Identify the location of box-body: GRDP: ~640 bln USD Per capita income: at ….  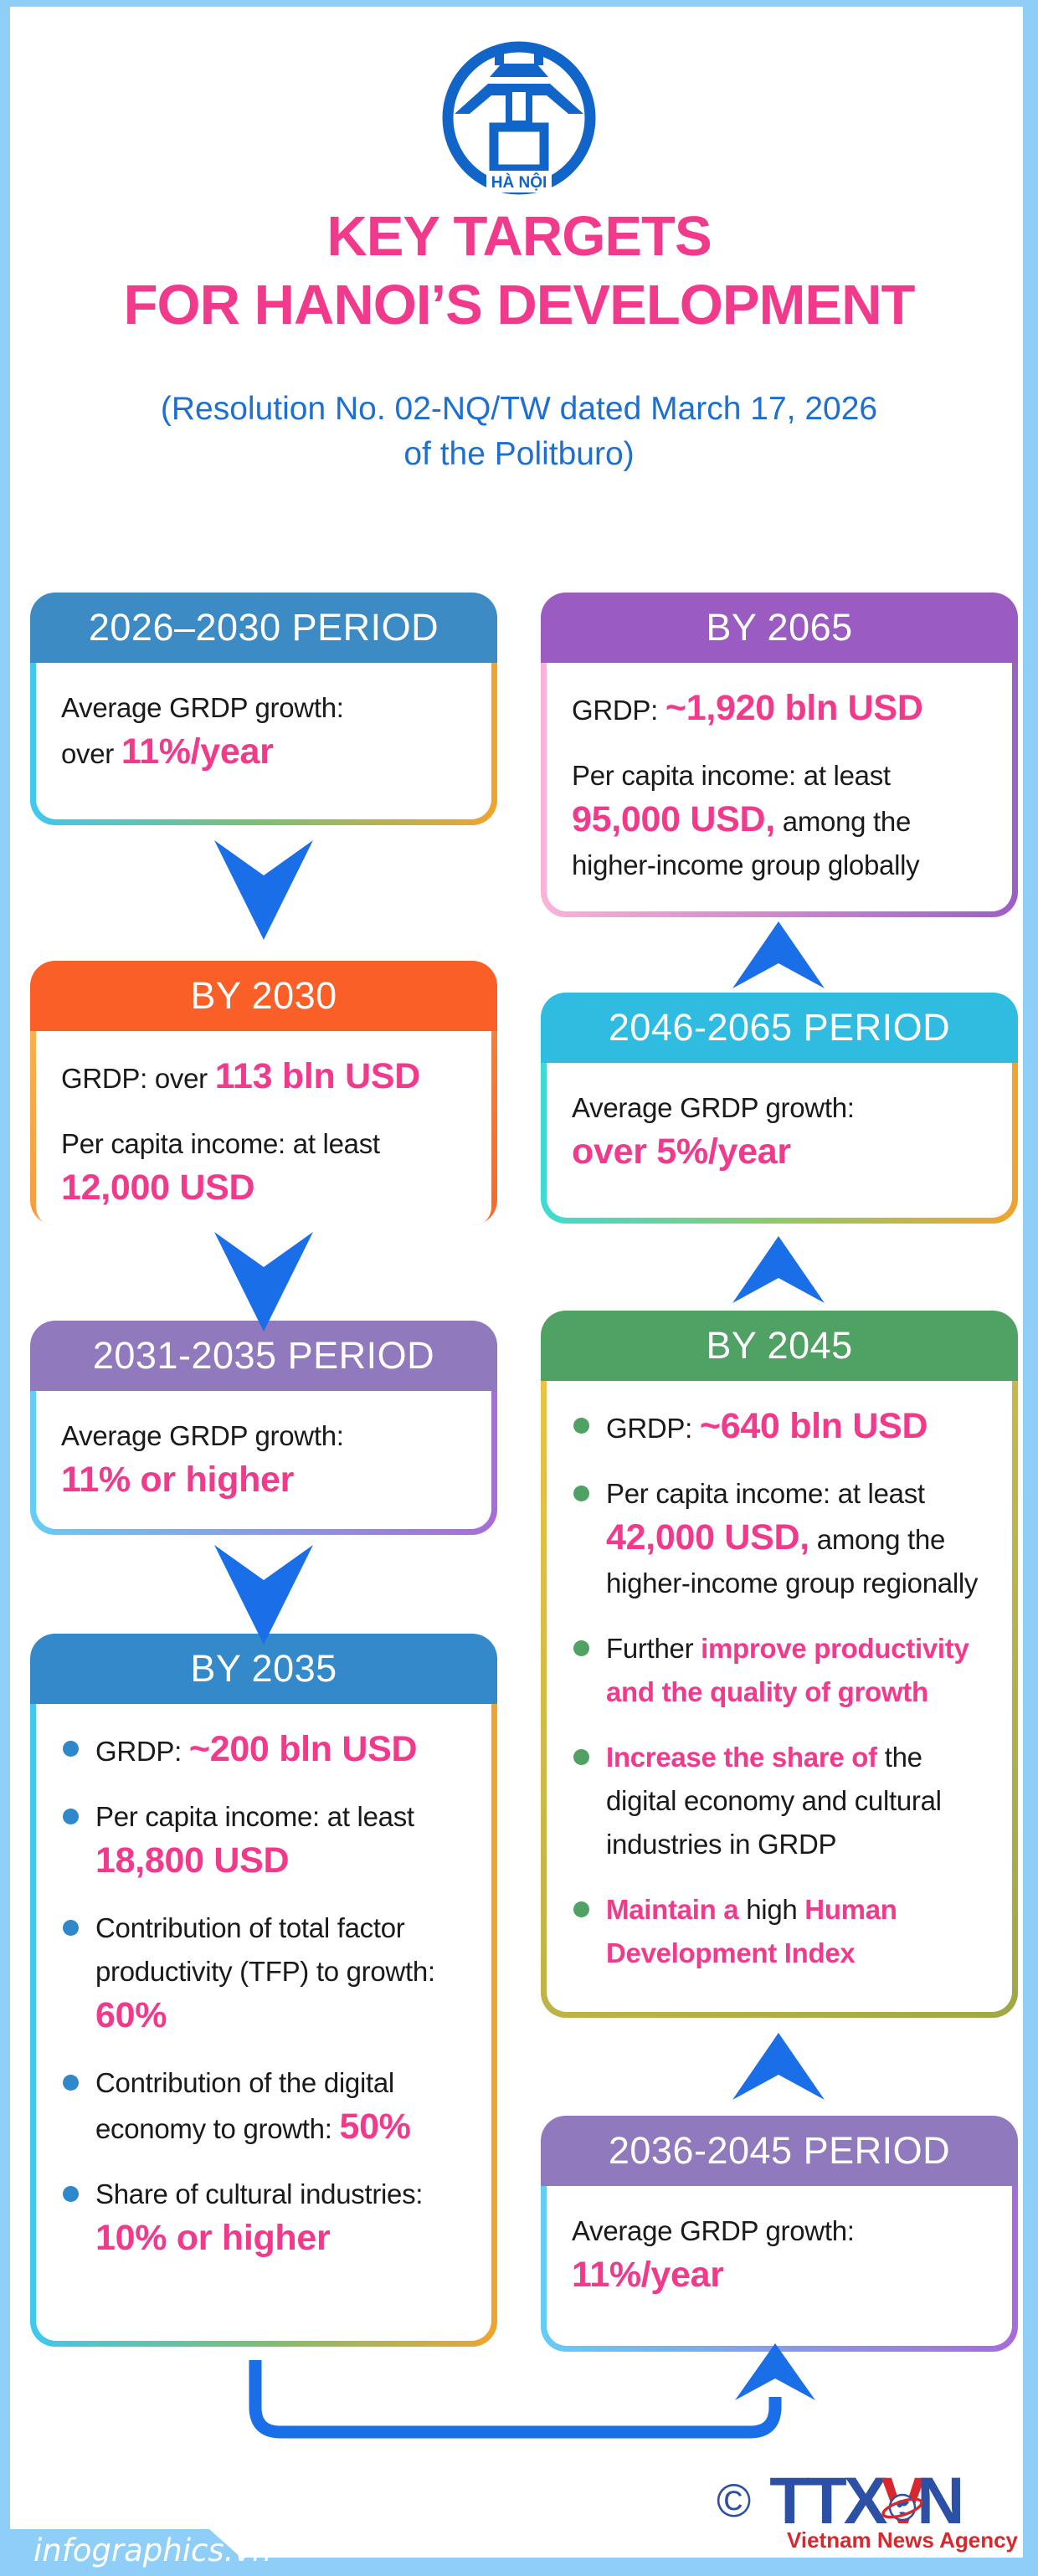
(779, 1696).